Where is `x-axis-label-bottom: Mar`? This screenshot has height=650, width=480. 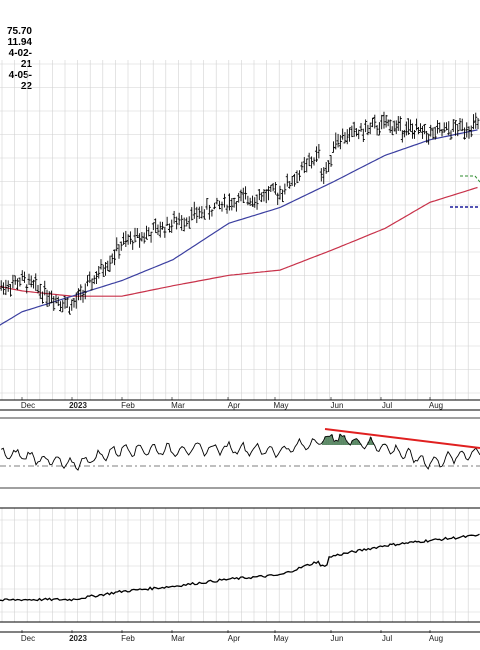 x-axis-label-bottom: Mar is located at coordinates (178, 638).